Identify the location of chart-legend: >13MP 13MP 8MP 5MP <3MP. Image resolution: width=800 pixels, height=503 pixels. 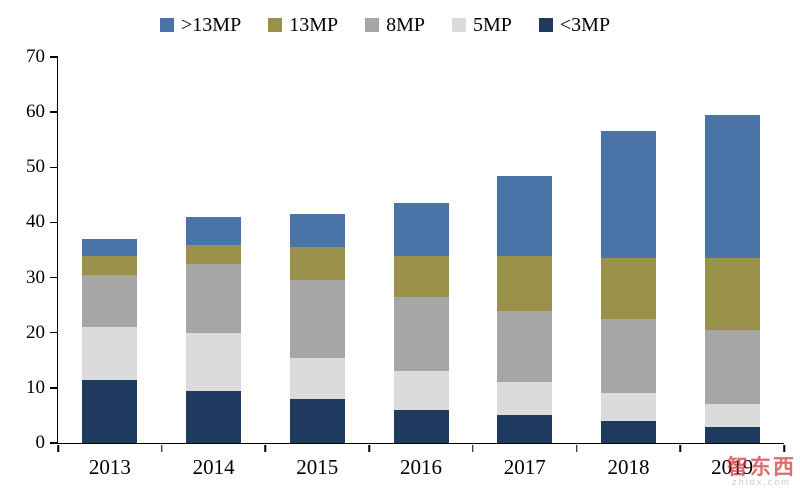
(385, 25).